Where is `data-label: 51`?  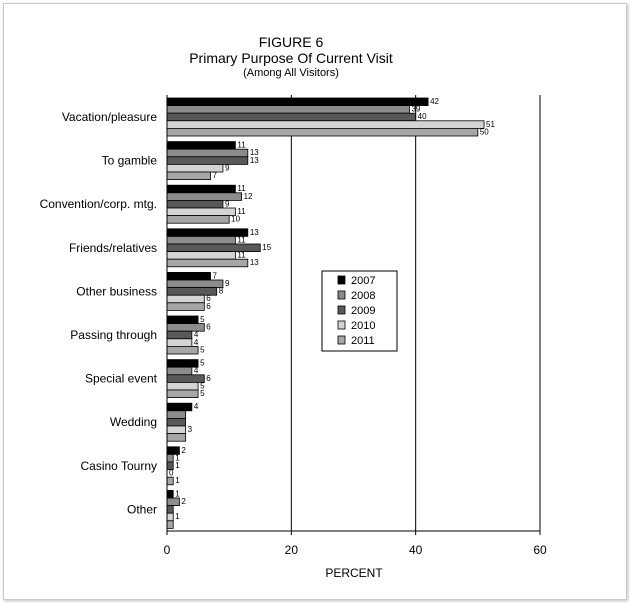
data-label: 51 is located at coordinates (490, 124).